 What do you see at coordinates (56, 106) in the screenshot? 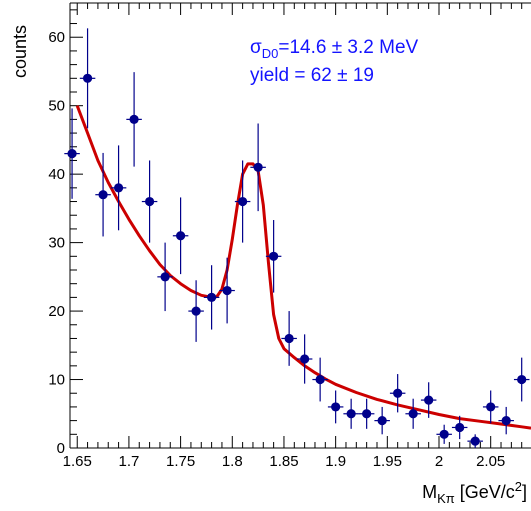
I see `y-tick-label: 50` at bounding box center [56, 106].